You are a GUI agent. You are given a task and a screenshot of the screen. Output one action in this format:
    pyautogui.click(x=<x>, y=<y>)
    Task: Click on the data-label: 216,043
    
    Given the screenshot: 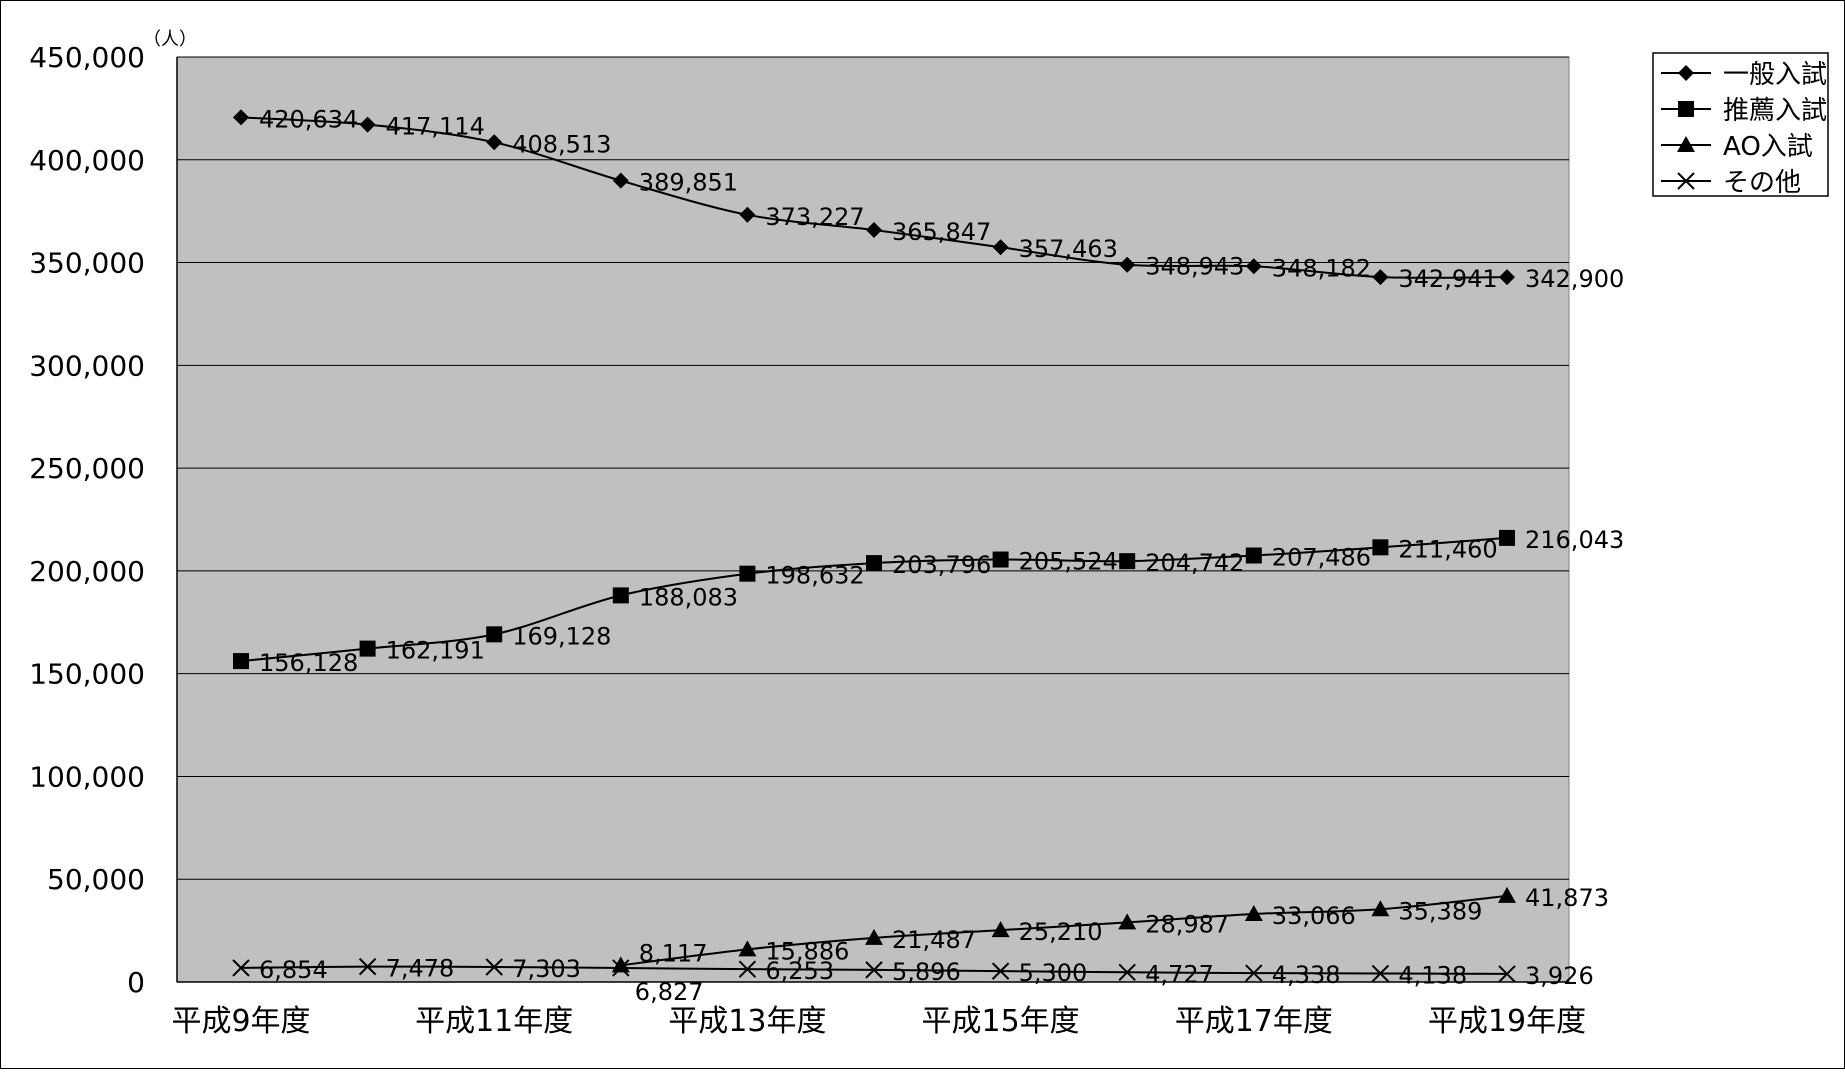 What is the action you would take?
    pyautogui.click(x=1574, y=540)
    